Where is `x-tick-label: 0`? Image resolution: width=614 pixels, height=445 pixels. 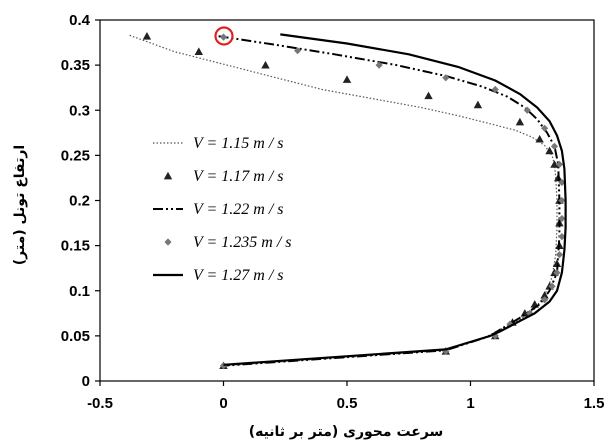 x-tick-label: 0 is located at coordinates (223, 403).